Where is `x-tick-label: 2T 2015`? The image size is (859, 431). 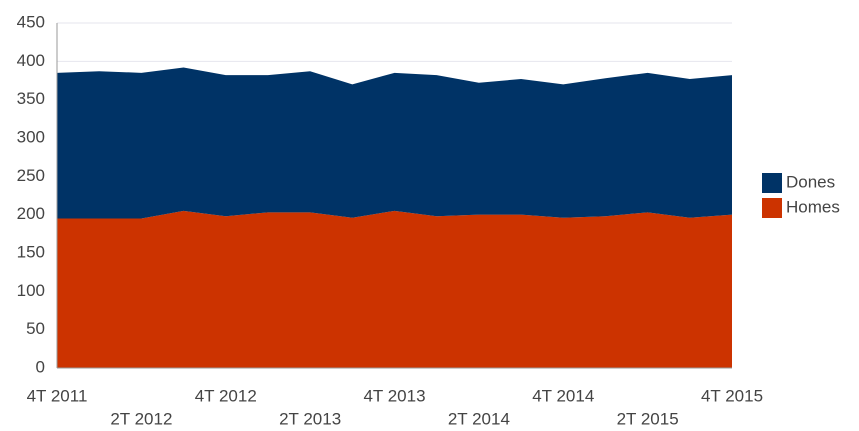 x-tick-label: 2T 2015 is located at coordinates (648, 418).